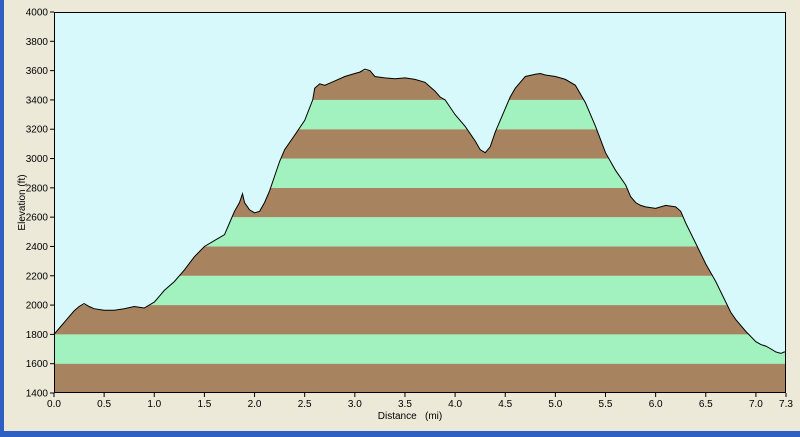 The image size is (800, 437). I want to click on x-tick-label: 3.0, so click(355, 404).